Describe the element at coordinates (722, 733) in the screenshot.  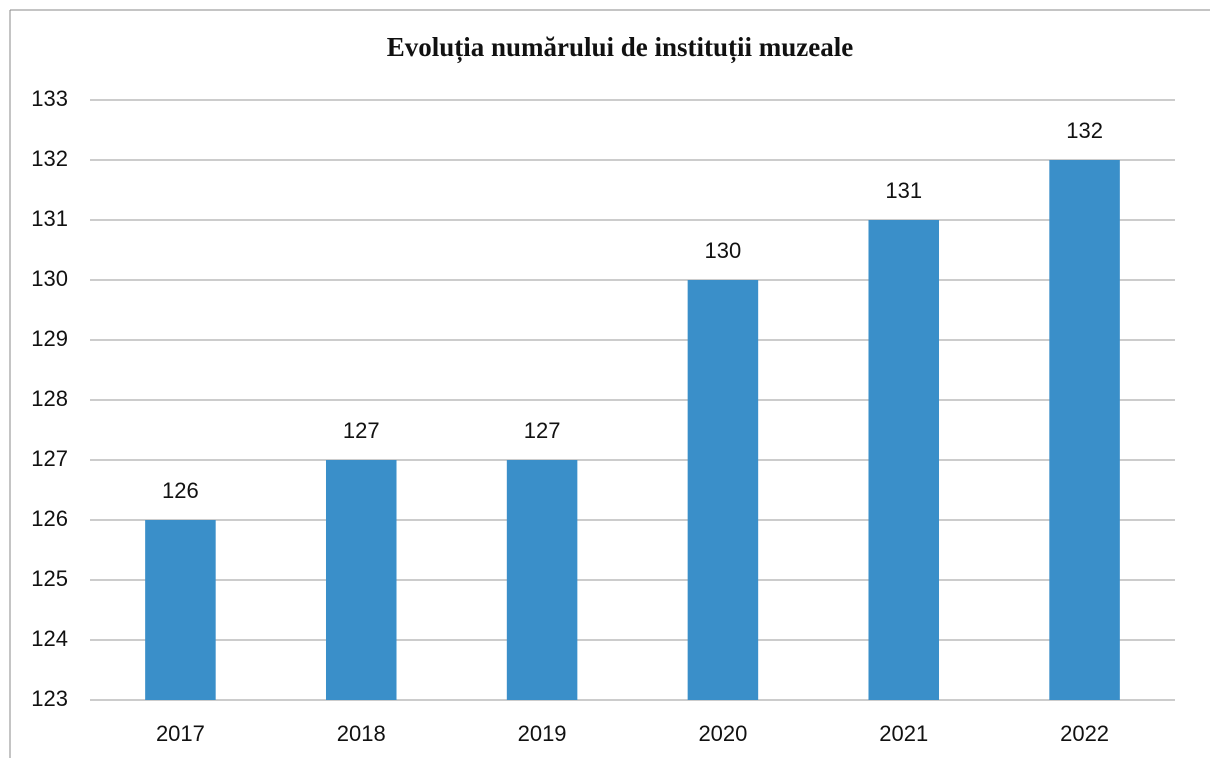
I see `x-tick-label: 2020` at that location.